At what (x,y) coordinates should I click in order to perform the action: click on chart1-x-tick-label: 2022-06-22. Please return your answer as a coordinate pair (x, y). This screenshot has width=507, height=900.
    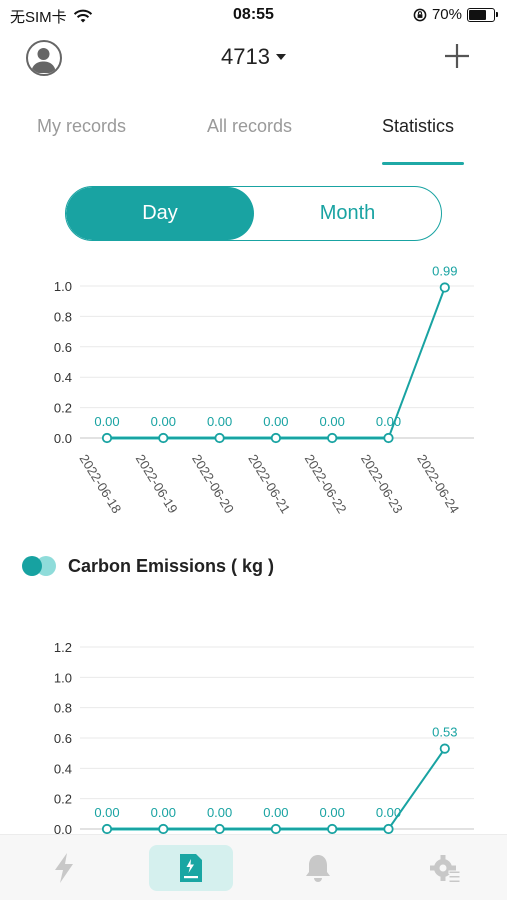
    Looking at the image, I should click on (326, 484).